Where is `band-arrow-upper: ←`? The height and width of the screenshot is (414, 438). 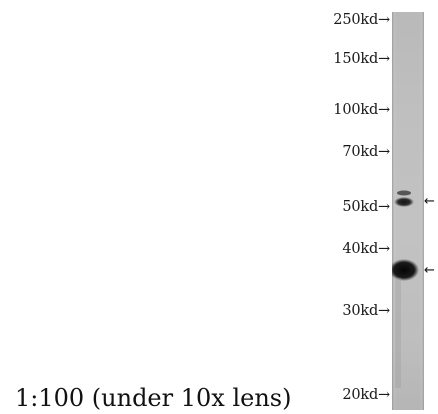
band-arrow-upper: ← is located at coordinates (429, 202).